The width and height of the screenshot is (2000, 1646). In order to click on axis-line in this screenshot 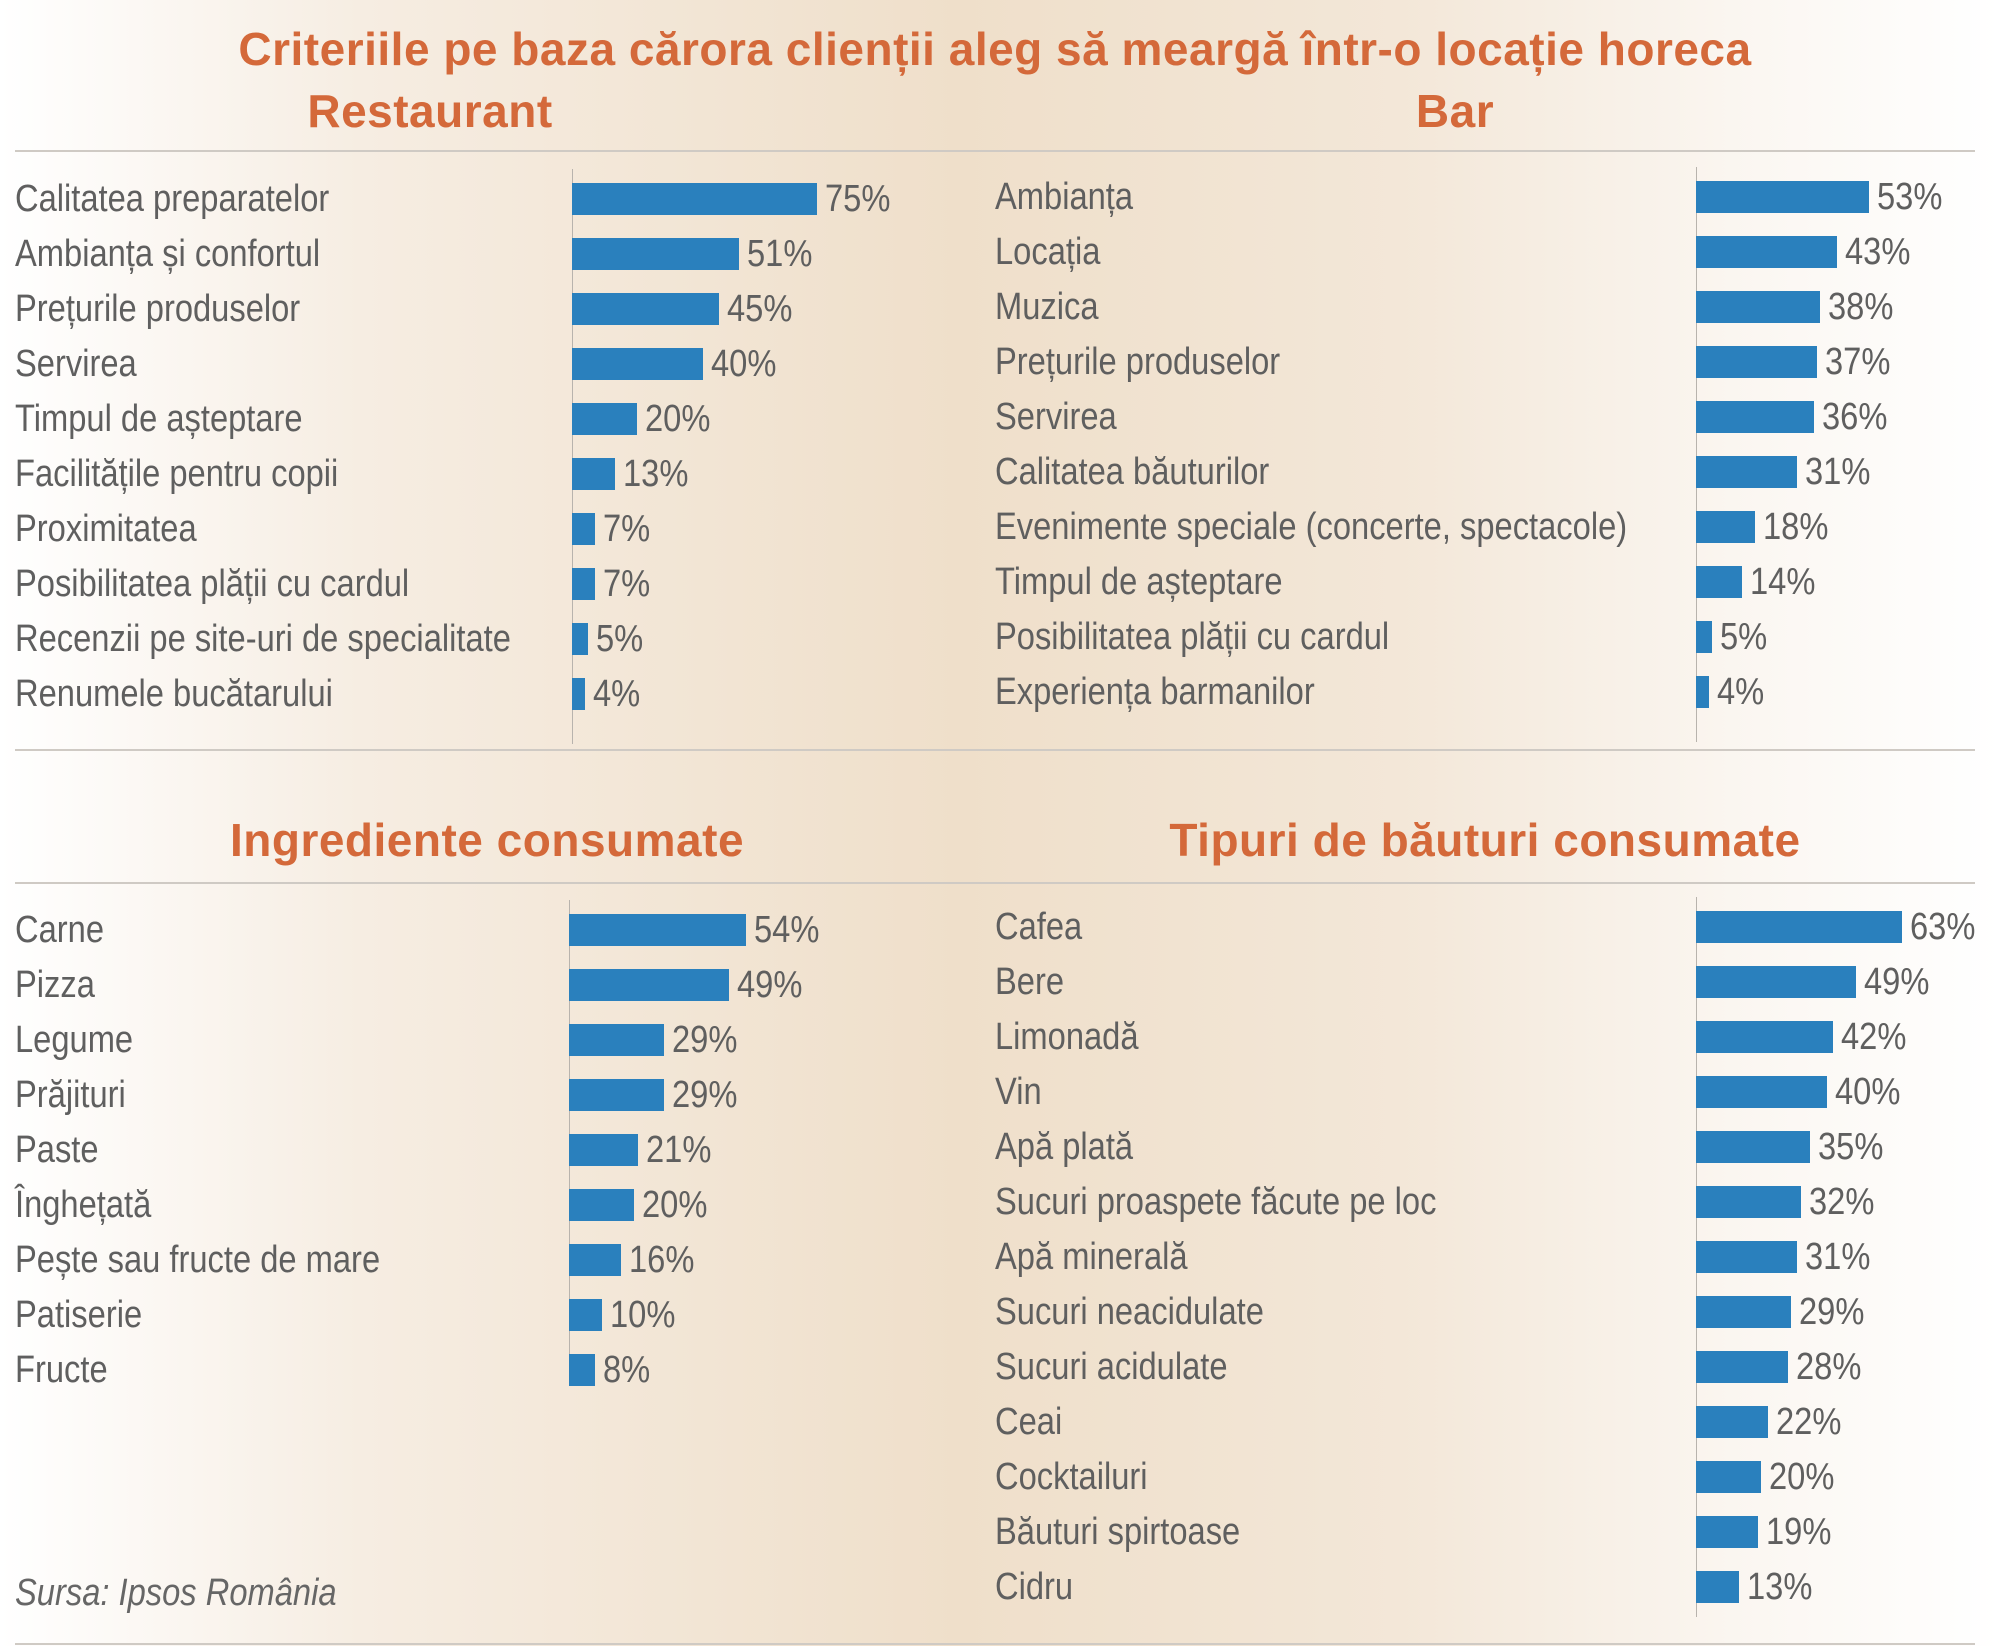, I will do `click(572, 456)`.